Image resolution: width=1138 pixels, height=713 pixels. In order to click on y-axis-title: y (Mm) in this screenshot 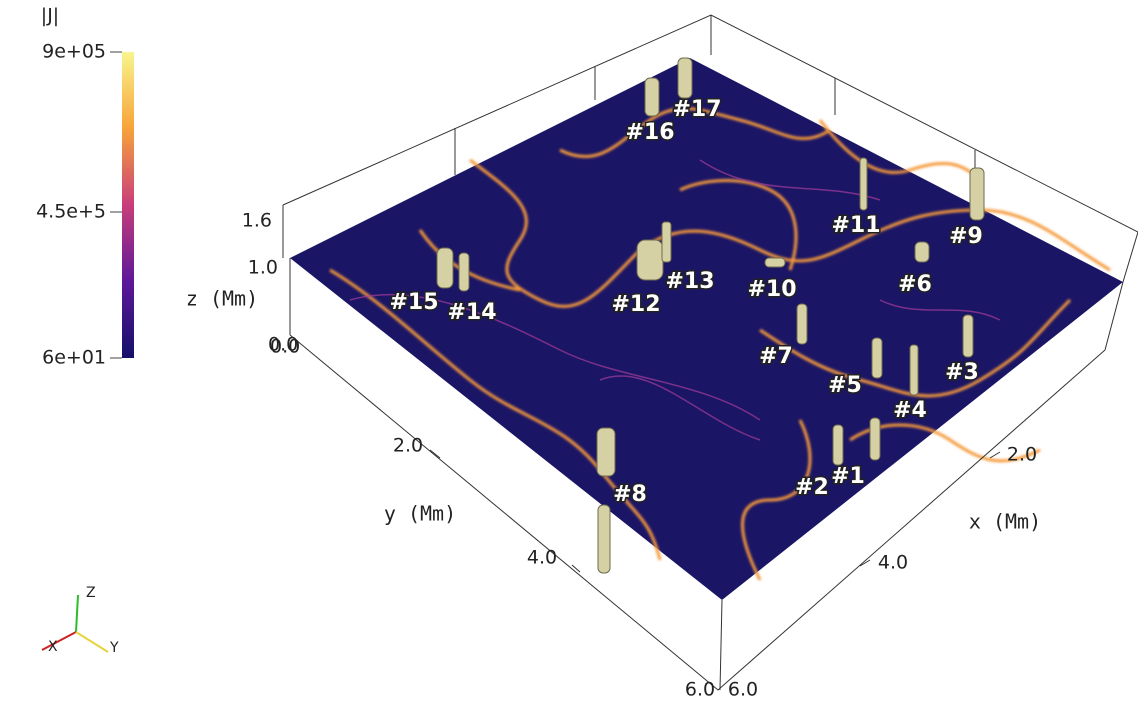, I will do `click(420, 514)`.